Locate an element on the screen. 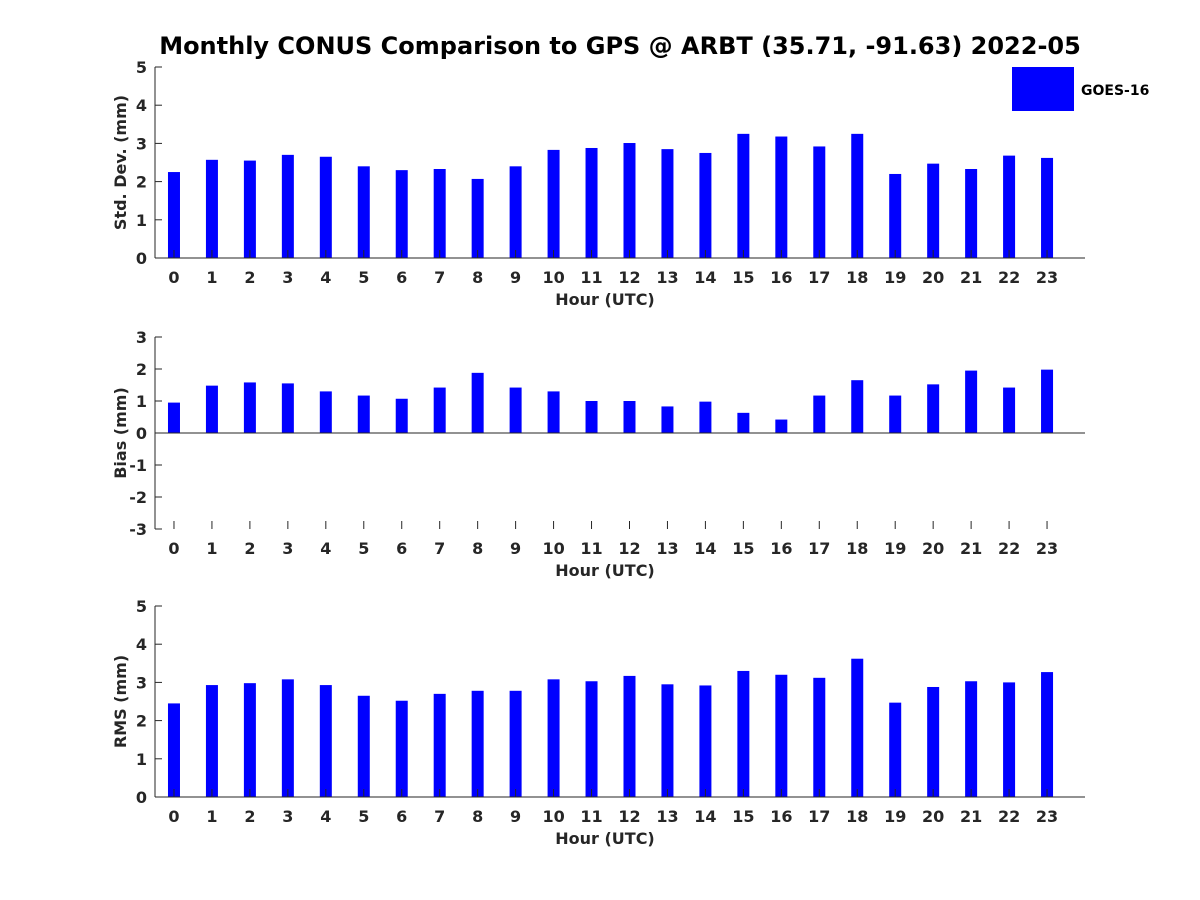  y-tick-label: 5 is located at coordinates (141, 67).